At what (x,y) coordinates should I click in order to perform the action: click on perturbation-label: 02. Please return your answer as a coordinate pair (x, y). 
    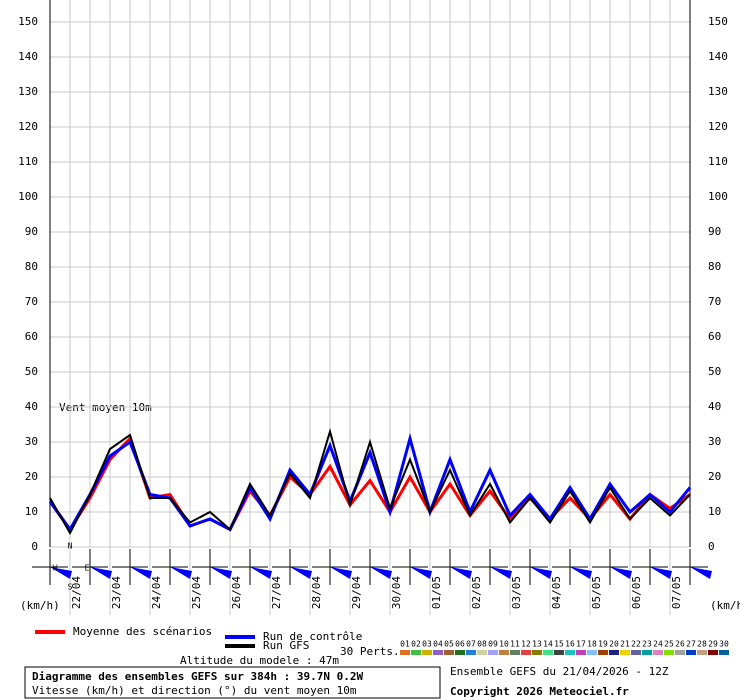
    Looking at the image, I should click on (416, 644).